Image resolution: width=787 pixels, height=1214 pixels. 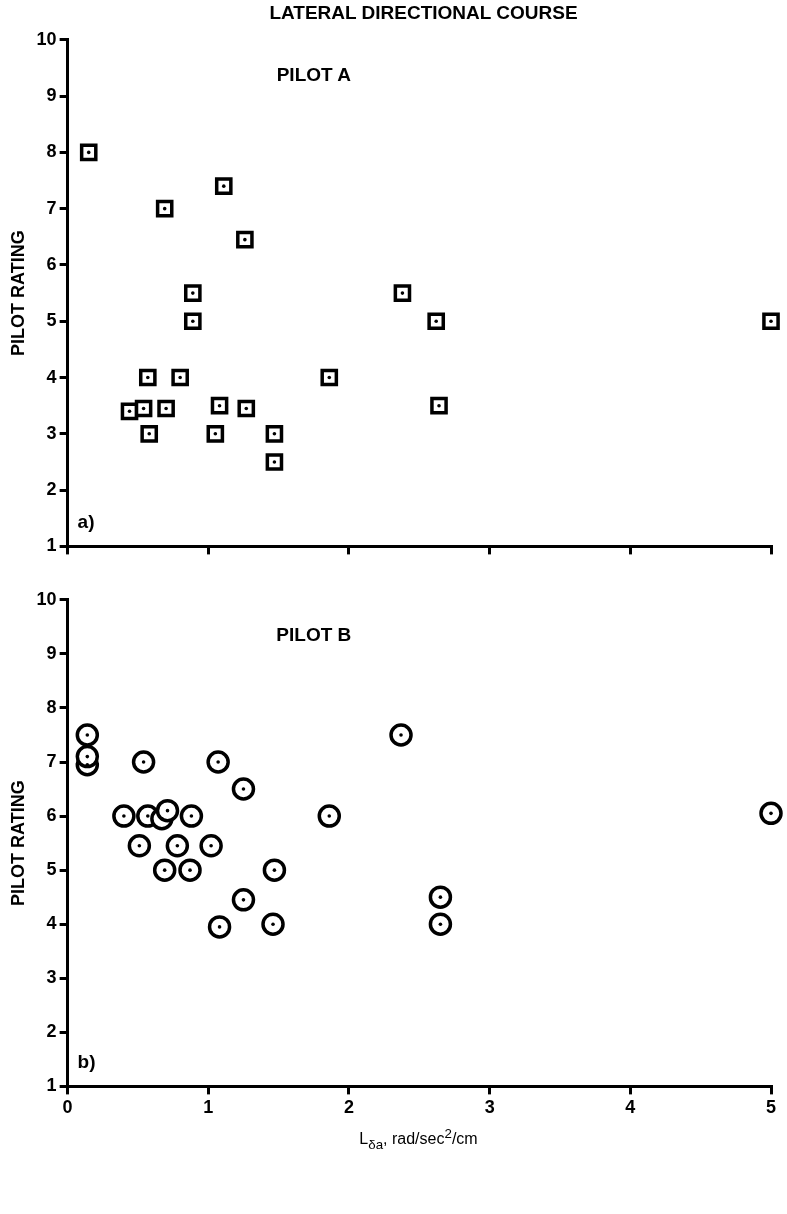 What do you see at coordinates (418, 1139) in the screenshot?
I see `x-axis-title: L$_{δa}$, rad/sec$^{2}$/cm` at bounding box center [418, 1139].